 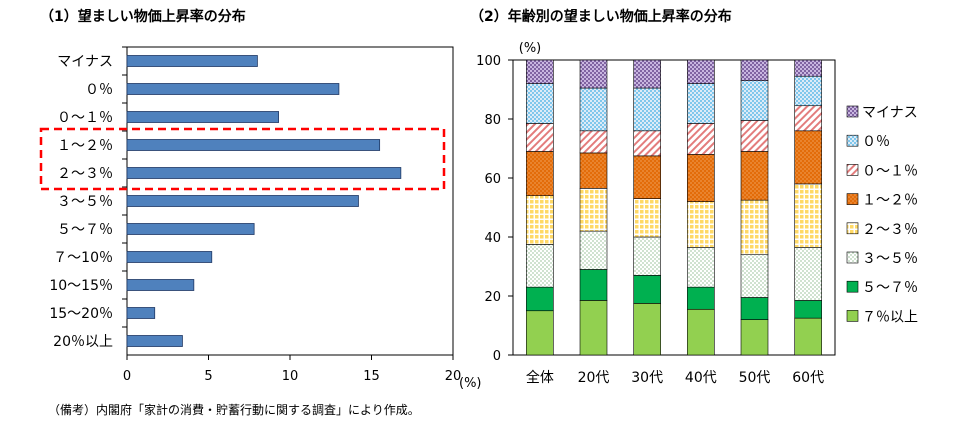 I want to click on legend-label: ０％, so click(x=876, y=142).